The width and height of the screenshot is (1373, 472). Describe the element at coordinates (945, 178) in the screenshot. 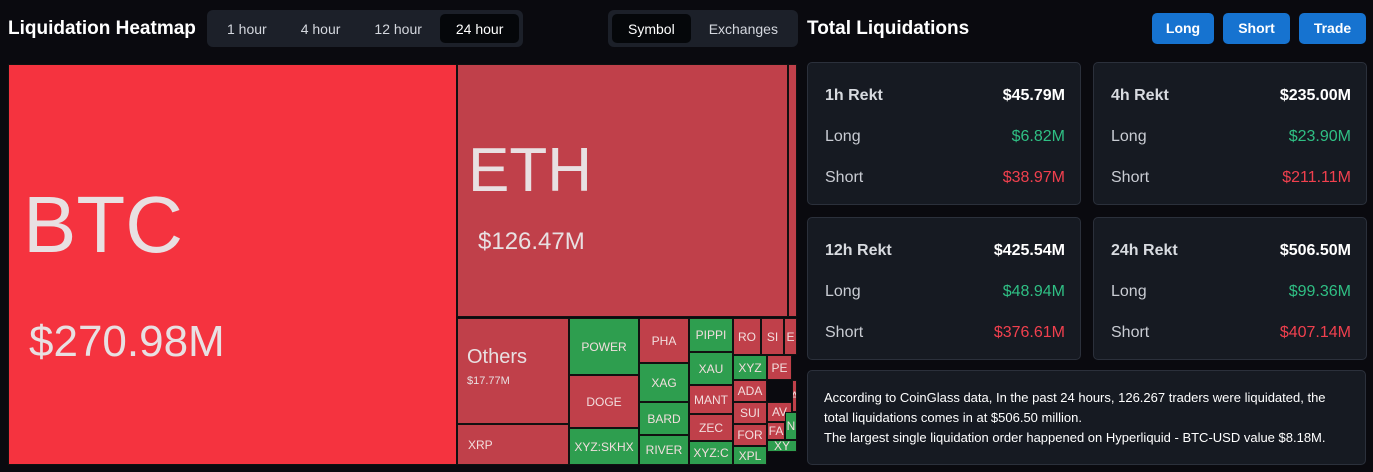

I see `card-row: Short $38.97M` at that location.